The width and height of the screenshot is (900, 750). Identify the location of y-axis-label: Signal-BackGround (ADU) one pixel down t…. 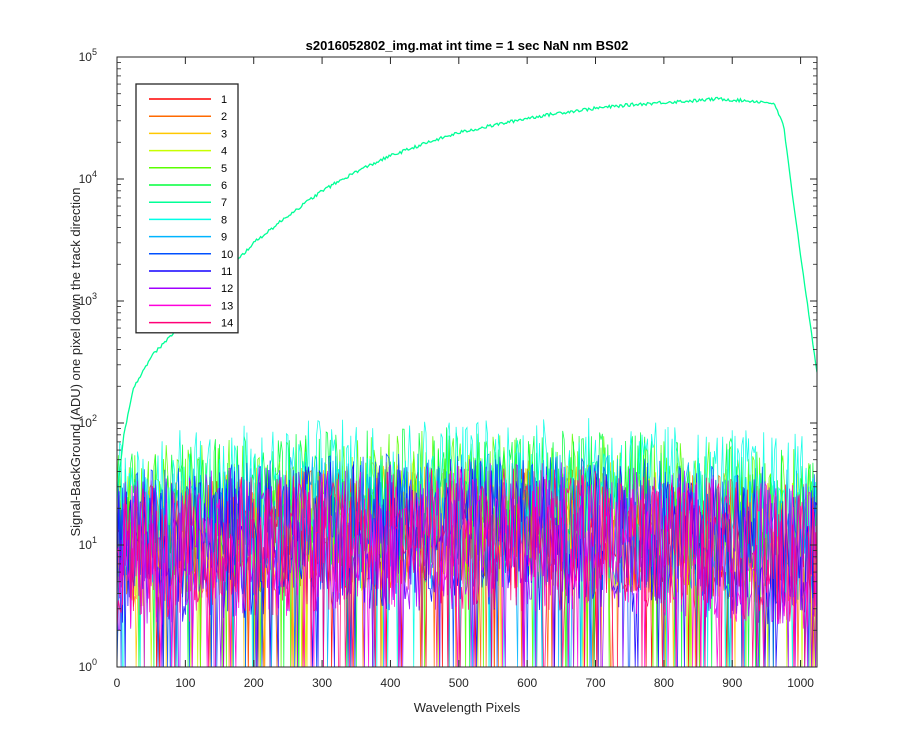
(75, 361).